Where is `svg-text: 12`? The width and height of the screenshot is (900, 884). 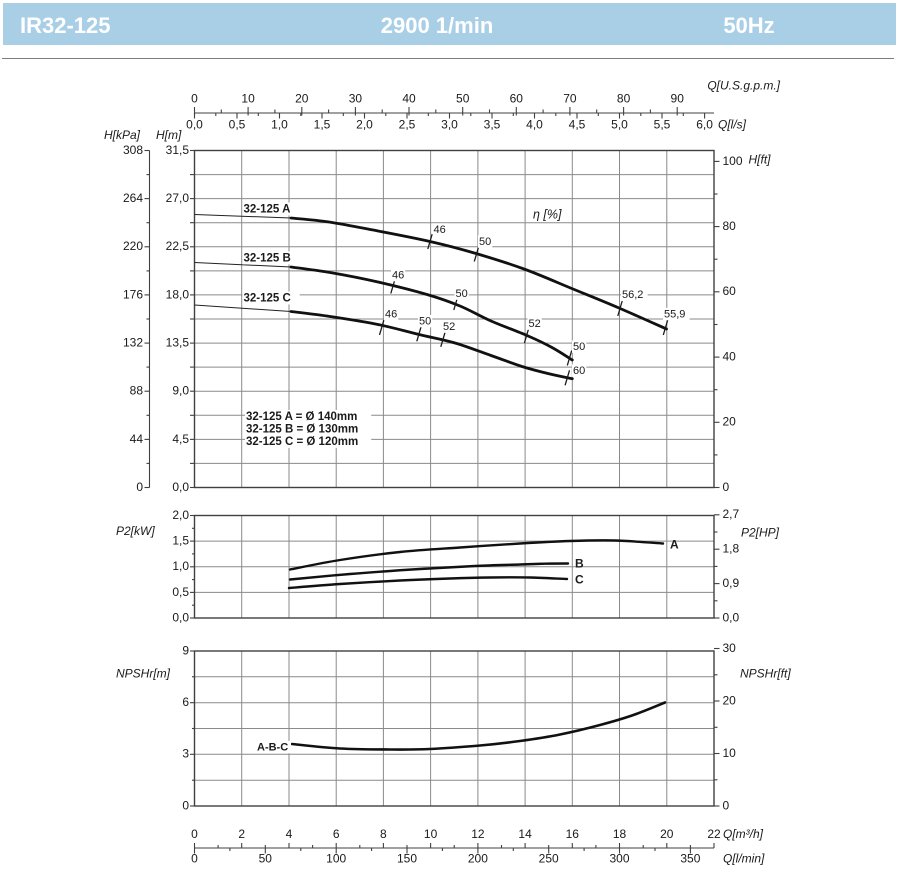 svg-text: 12 is located at coordinates (478, 834).